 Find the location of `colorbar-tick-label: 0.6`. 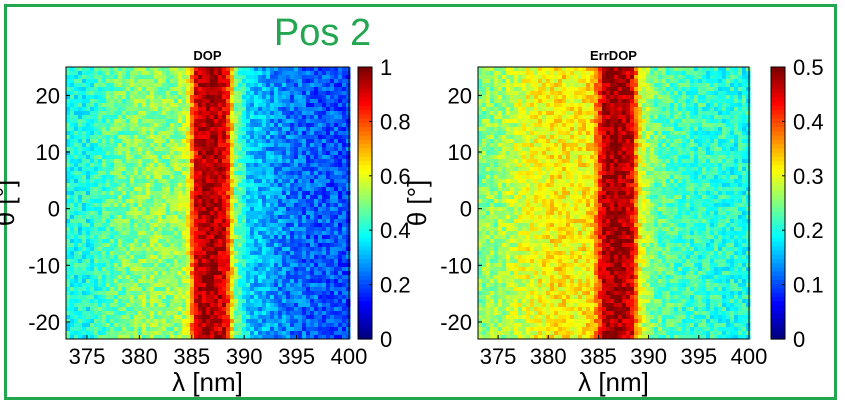

colorbar-tick-label: 0.6 is located at coordinates (395, 176).